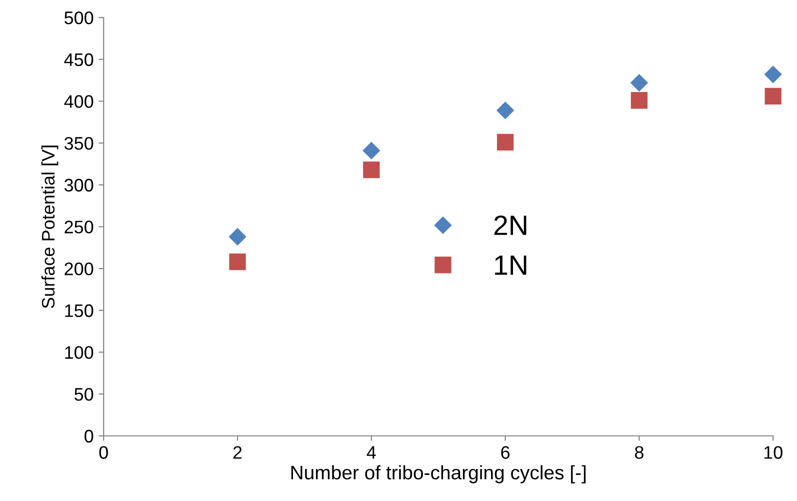 This screenshot has width=797, height=501. I want to click on x-tick-label: 6, so click(505, 452).